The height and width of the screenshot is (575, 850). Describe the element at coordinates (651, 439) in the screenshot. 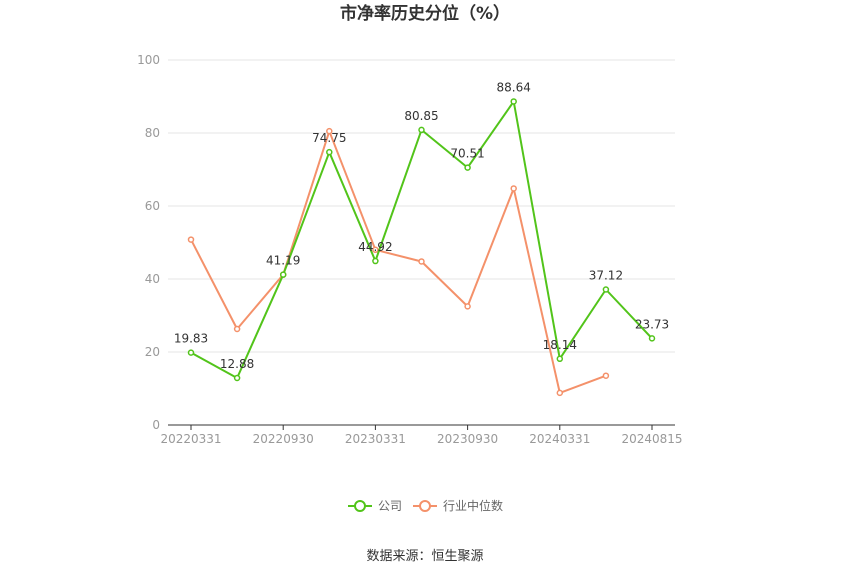

I see `x-tick-label: 20240815` at that location.